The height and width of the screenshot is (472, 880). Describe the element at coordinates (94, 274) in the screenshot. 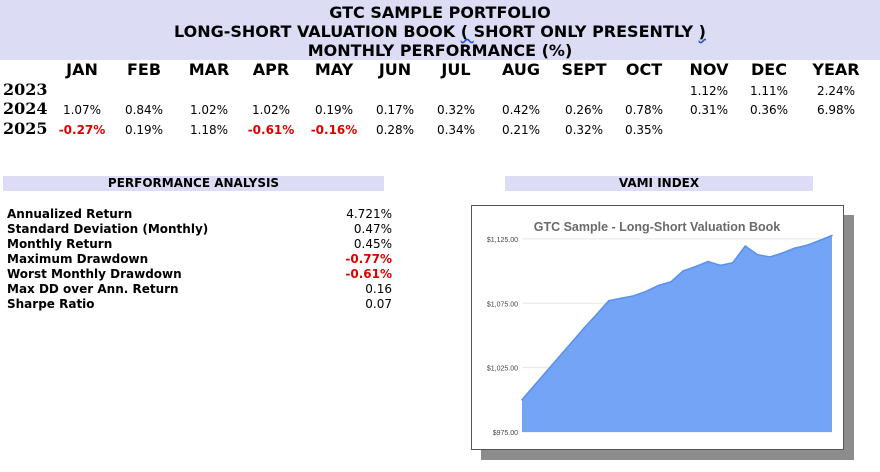

I see `metric-label: Worst Monthly Drawdown` at that location.